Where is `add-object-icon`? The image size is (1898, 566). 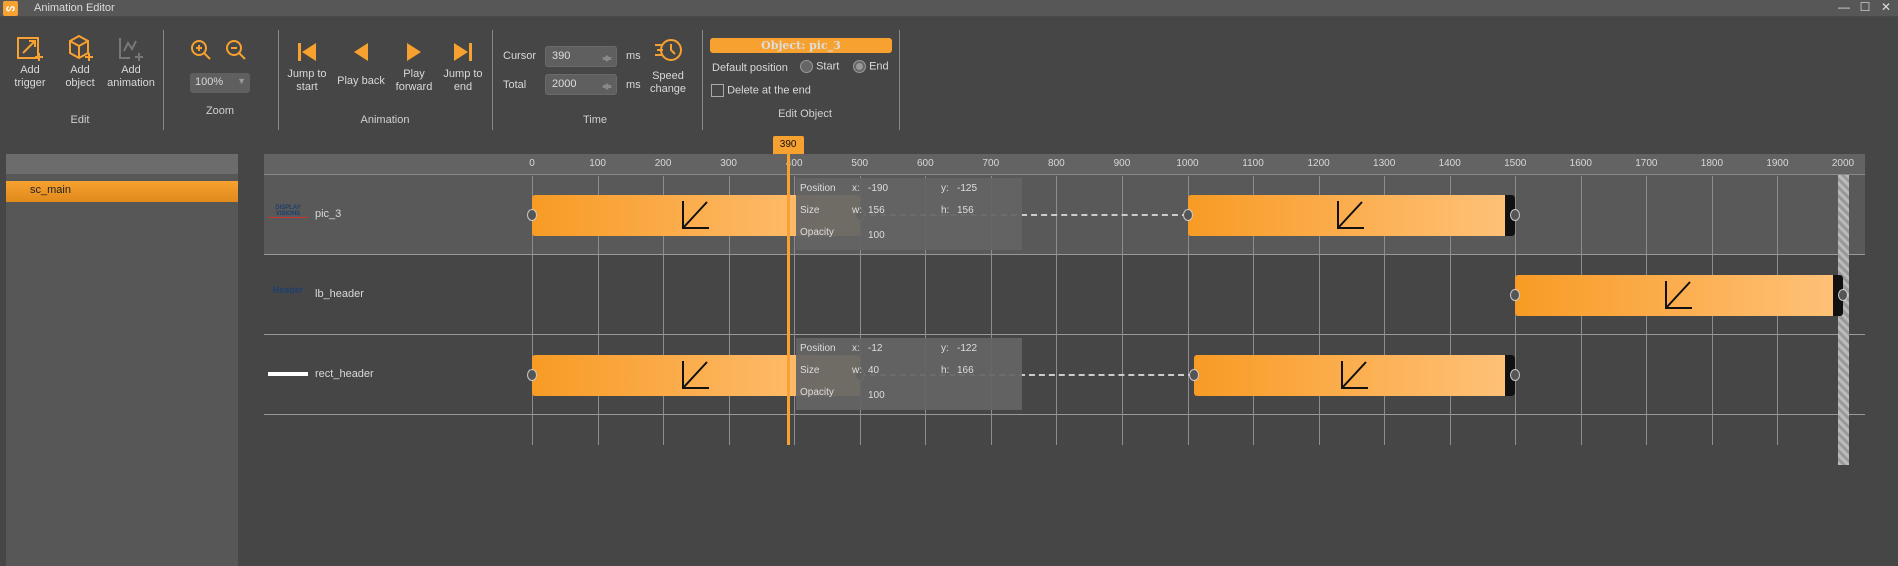
add-object-icon is located at coordinates (80, 48).